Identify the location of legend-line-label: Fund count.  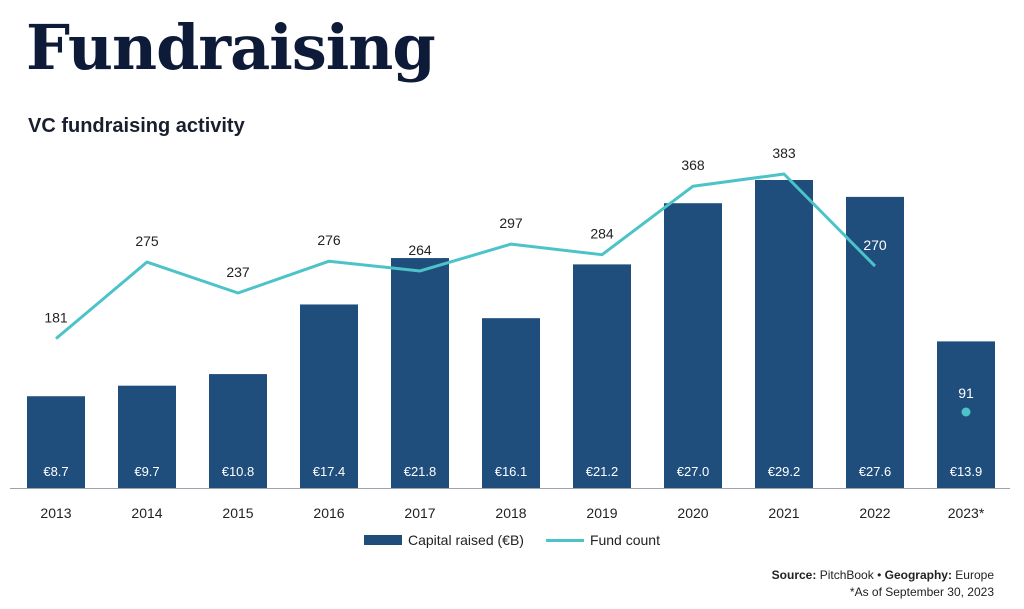
(624, 540).